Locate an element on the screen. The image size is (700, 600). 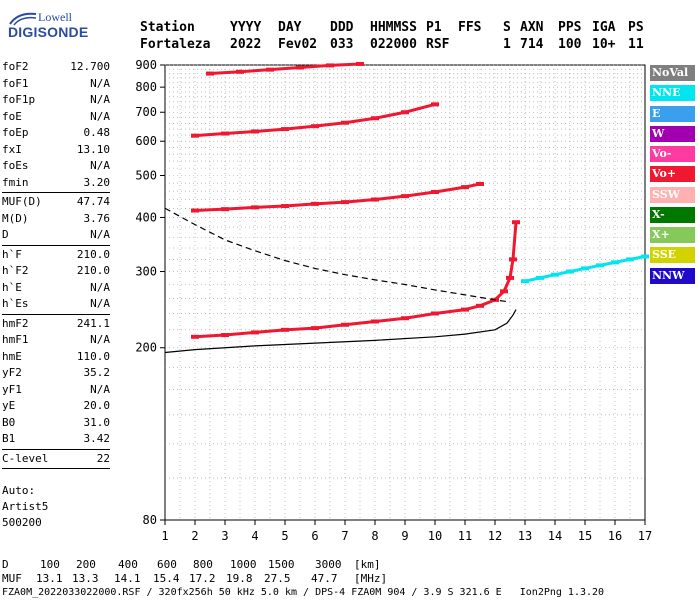
param-value: 20.0 is located at coordinates (97, 405).